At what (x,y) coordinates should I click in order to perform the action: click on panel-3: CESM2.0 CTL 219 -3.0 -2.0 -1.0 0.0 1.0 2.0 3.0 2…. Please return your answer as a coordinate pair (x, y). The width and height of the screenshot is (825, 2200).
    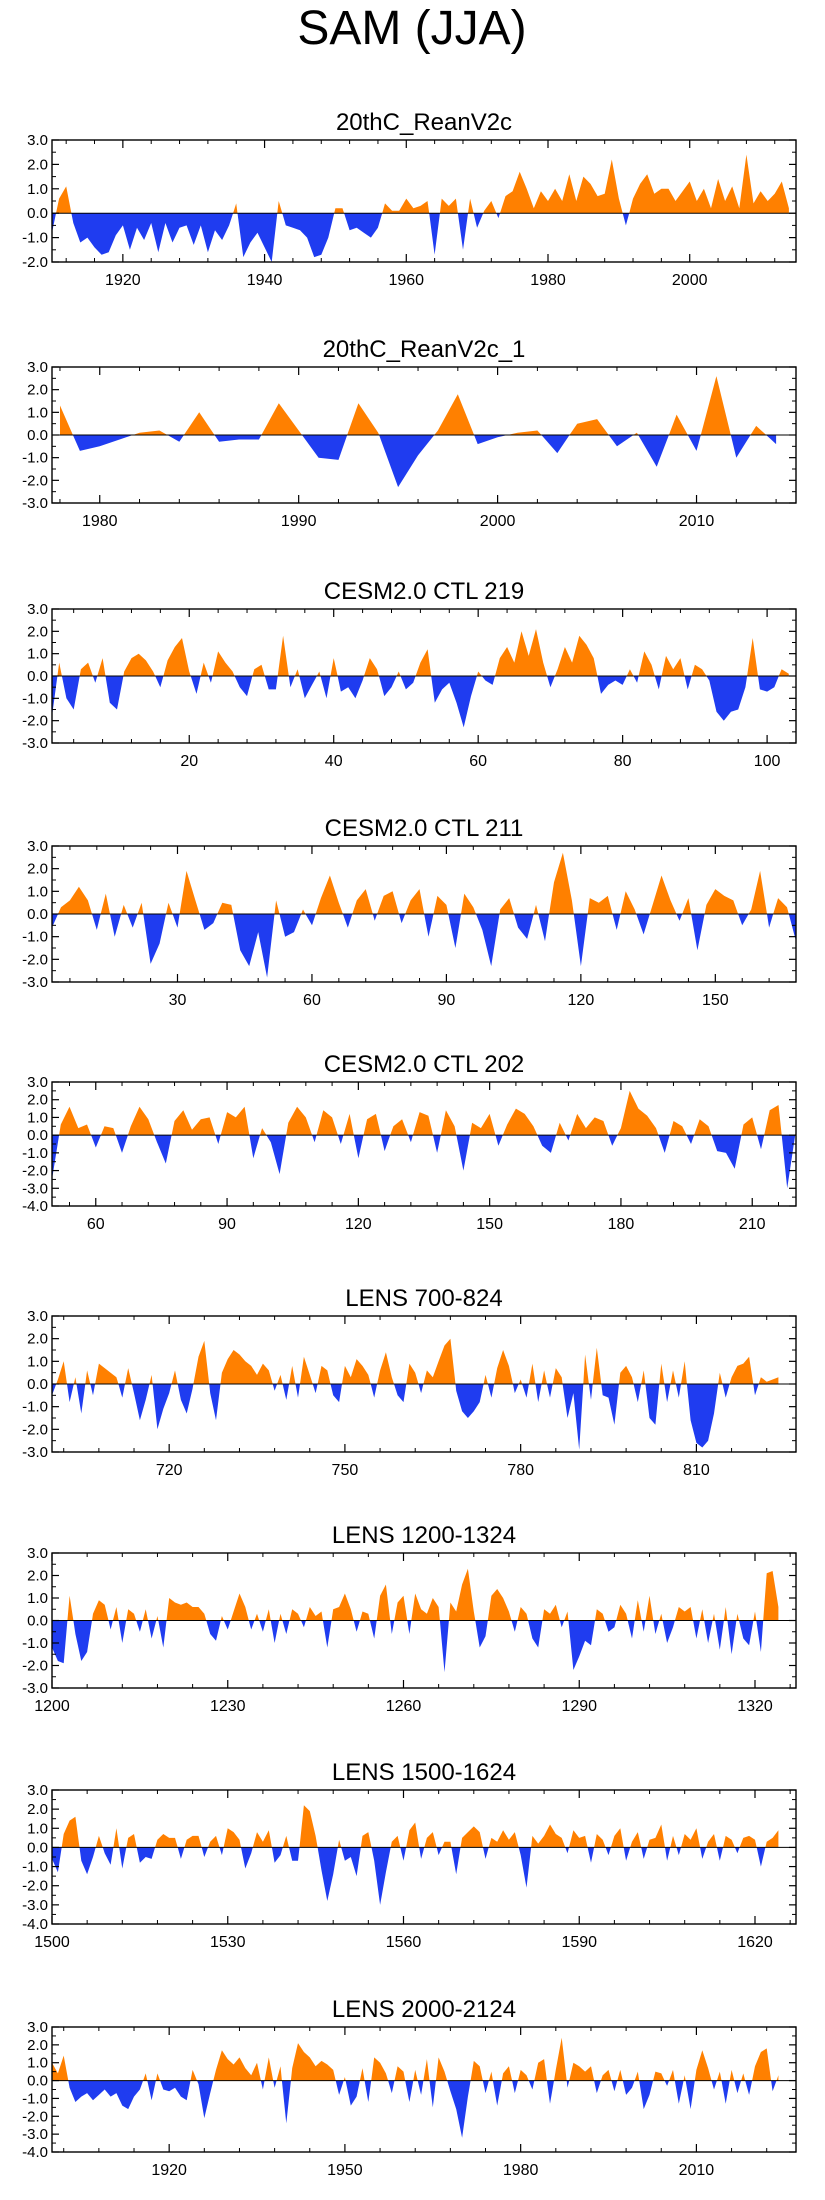
    Looking at the image, I should click on (409, 674).